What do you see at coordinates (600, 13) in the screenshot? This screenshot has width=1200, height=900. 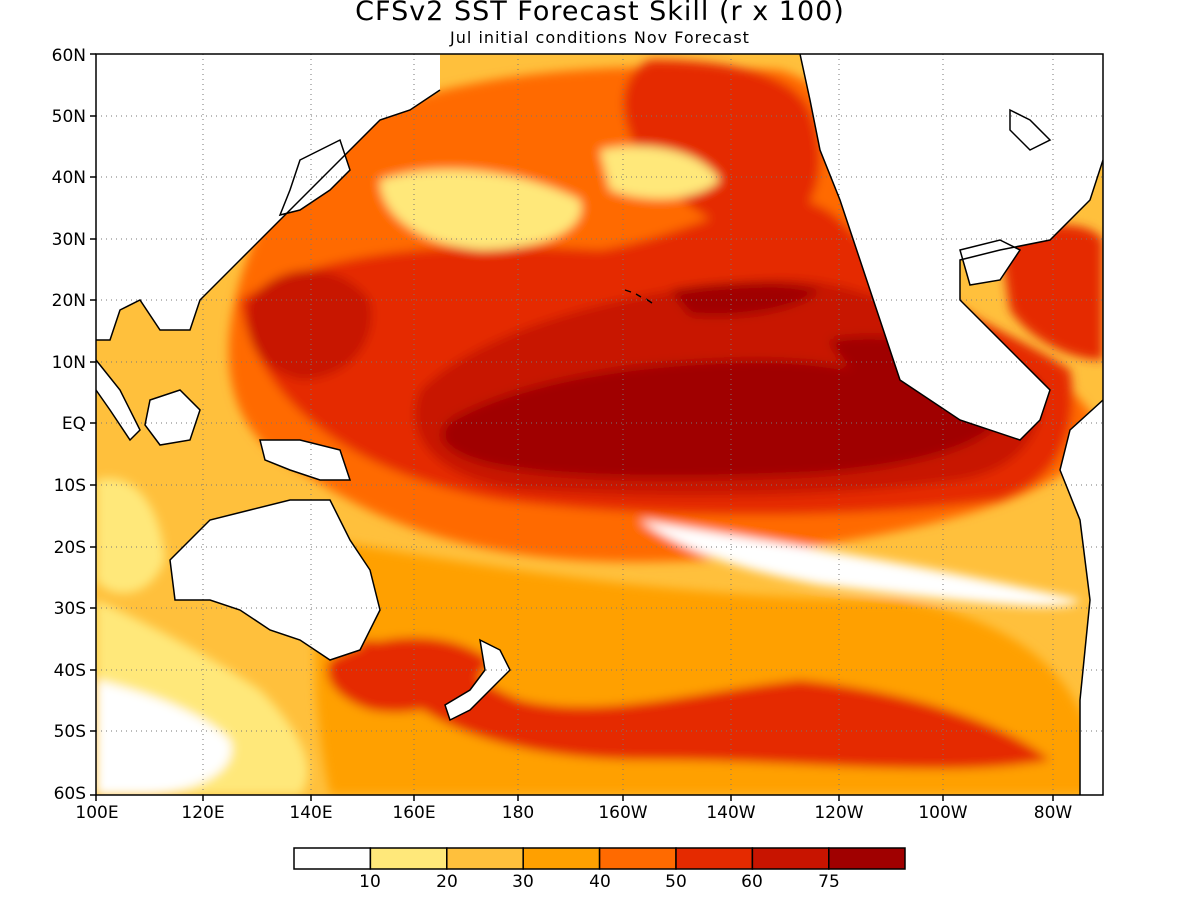 I see `map-title: CFSv2 SST Forecast Skill (r x 100)` at bounding box center [600, 13].